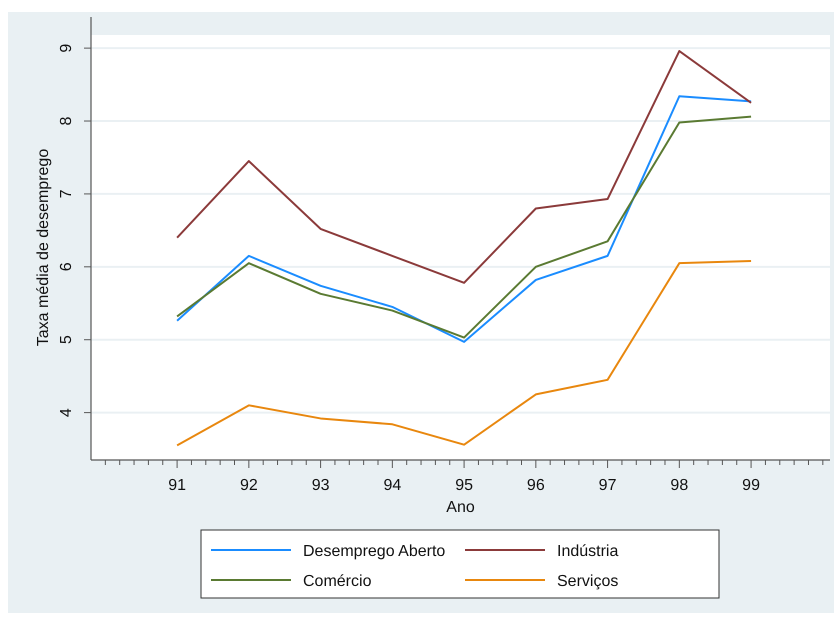 The width and height of the screenshot is (840, 619). What do you see at coordinates (374, 551) in the screenshot?
I see `legend-label: Desemprego Aberto` at bounding box center [374, 551].